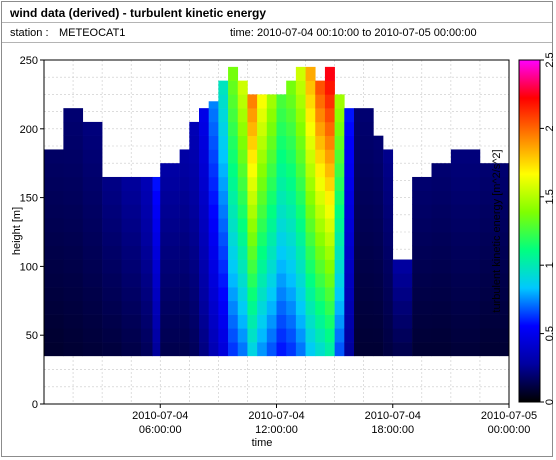 The width and height of the screenshot is (556, 460). Describe the element at coordinates (29, 130) in the screenshot. I see `y-tick-label: 200` at that location.